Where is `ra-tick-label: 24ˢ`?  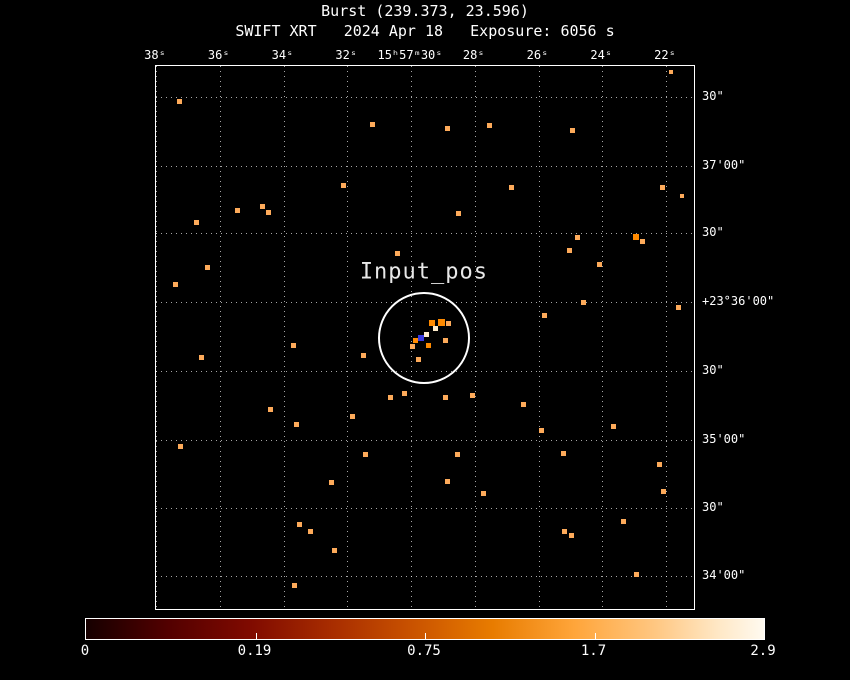 ra-tick-label: 24ˢ is located at coordinates (601, 55).